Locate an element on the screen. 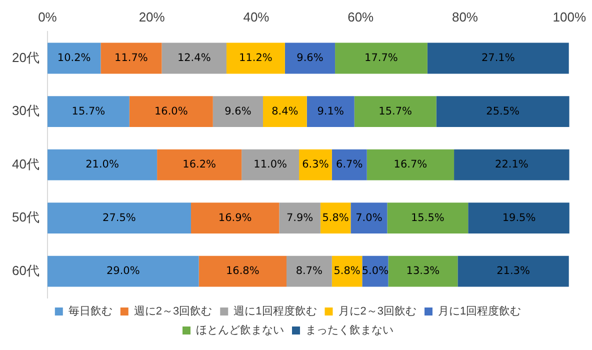 The image size is (592, 350). data-label: 16.8% is located at coordinates (243, 271).